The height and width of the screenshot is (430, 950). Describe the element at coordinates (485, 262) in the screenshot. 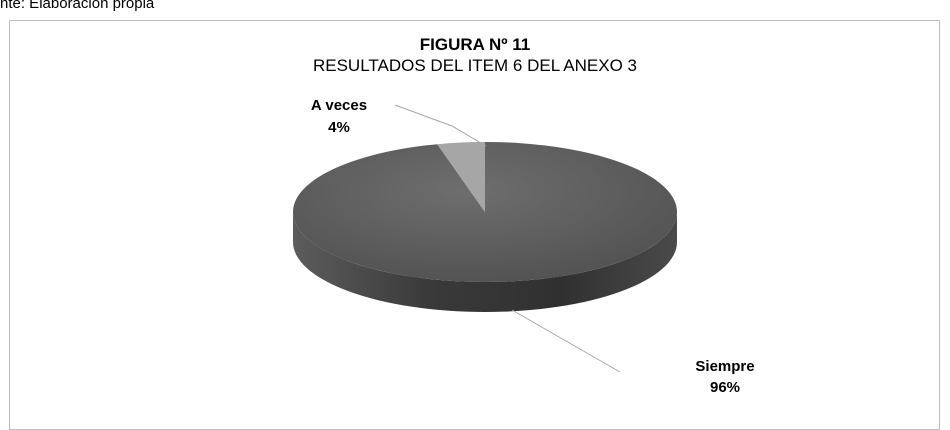

I see `pie-side` at that location.